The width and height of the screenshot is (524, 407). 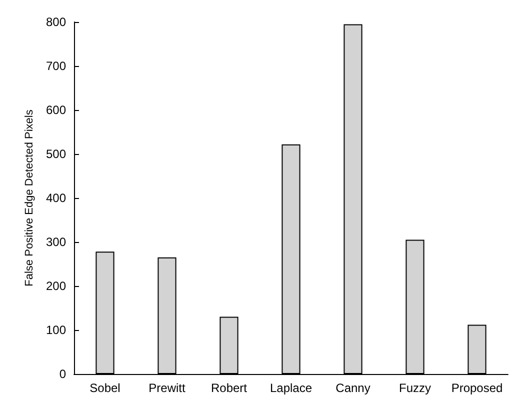 I want to click on y-tick-label: 800, so click(x=56, y=22).